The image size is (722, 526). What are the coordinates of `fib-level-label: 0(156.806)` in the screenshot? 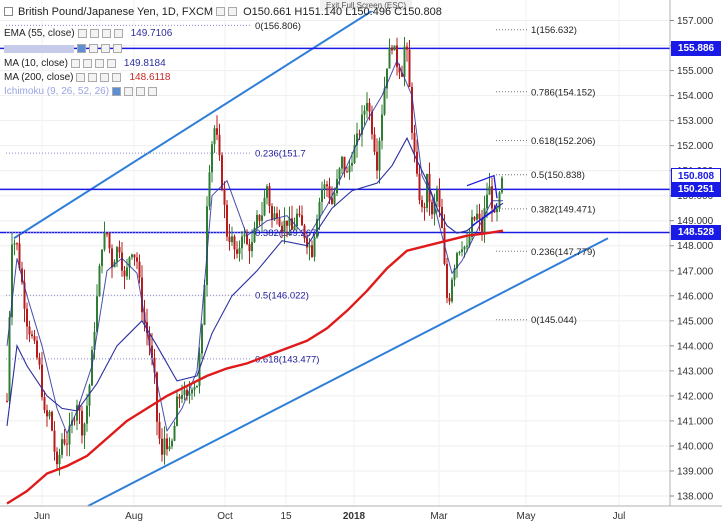 It's located at (278, 26).